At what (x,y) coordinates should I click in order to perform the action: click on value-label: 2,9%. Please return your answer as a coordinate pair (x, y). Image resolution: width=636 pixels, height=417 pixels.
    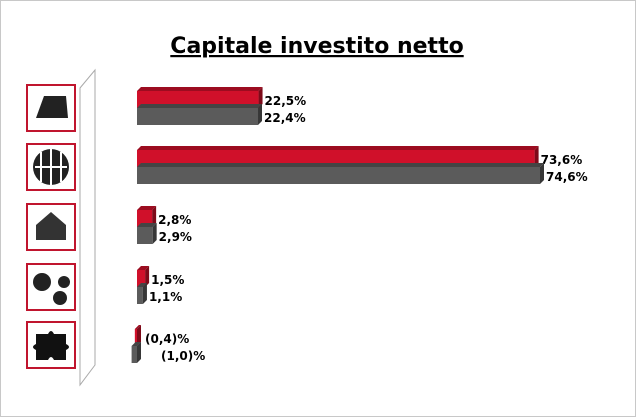
    Looking at the image, I should click on (175, 237).